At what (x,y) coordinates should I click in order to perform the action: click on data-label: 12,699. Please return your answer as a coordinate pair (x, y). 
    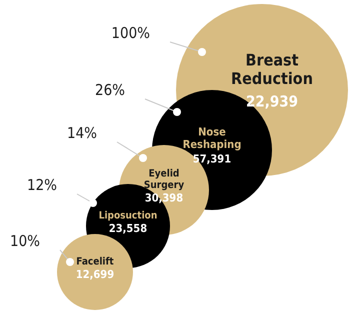
    Looking at the image, I should click on (95, 274).